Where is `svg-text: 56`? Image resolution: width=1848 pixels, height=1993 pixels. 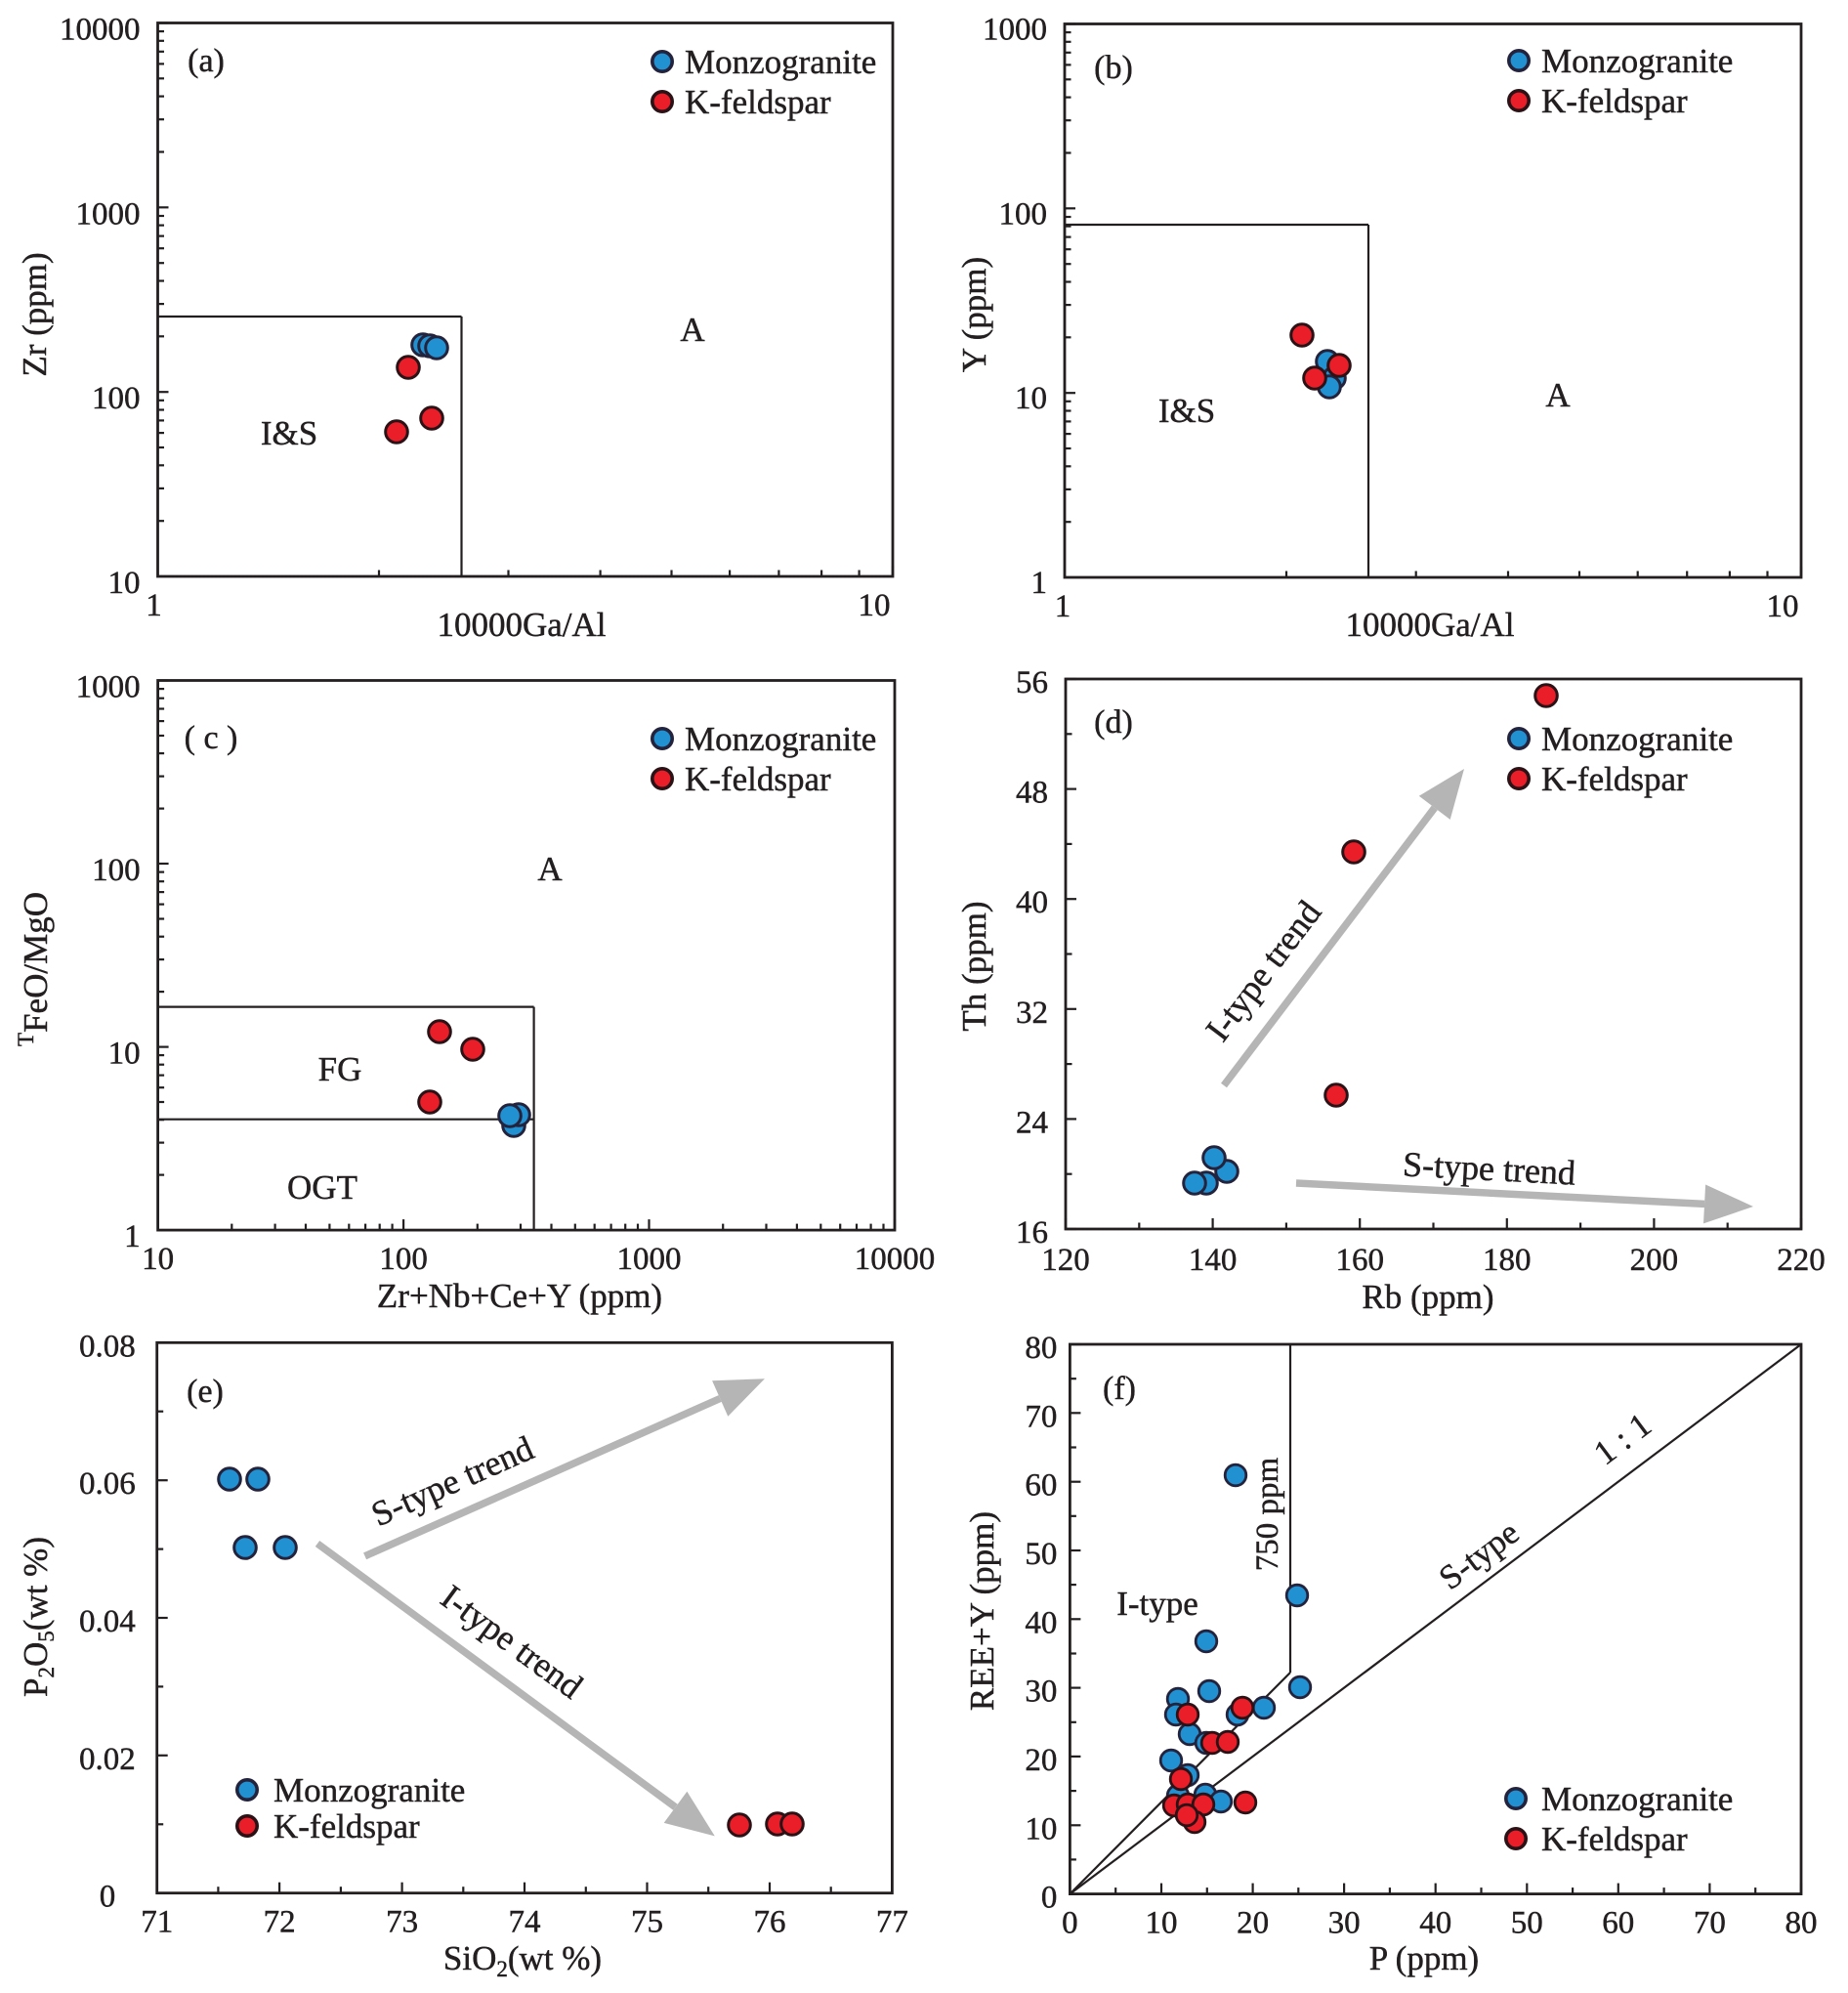 svg-text: 56 is located at coordinates (1032, 682).